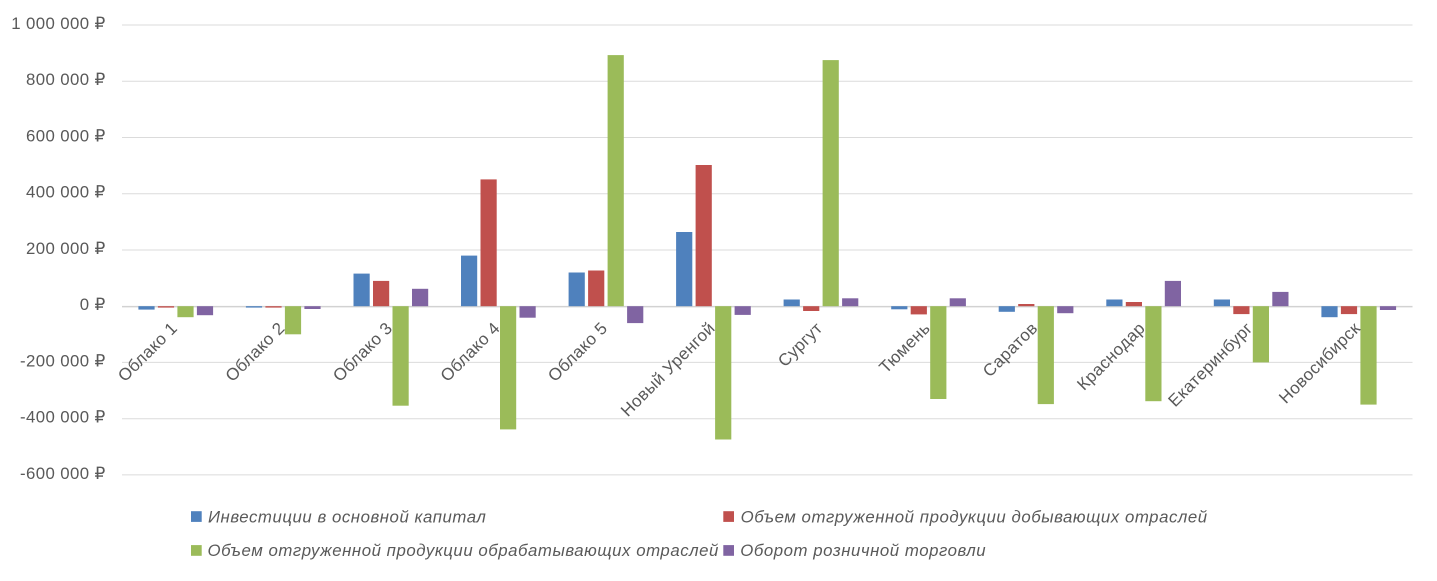  What do you see at coordinates (66, 136) in the screenshot?
I see `svg-text: 600 000 ₽` at bounding box center [66, 136].